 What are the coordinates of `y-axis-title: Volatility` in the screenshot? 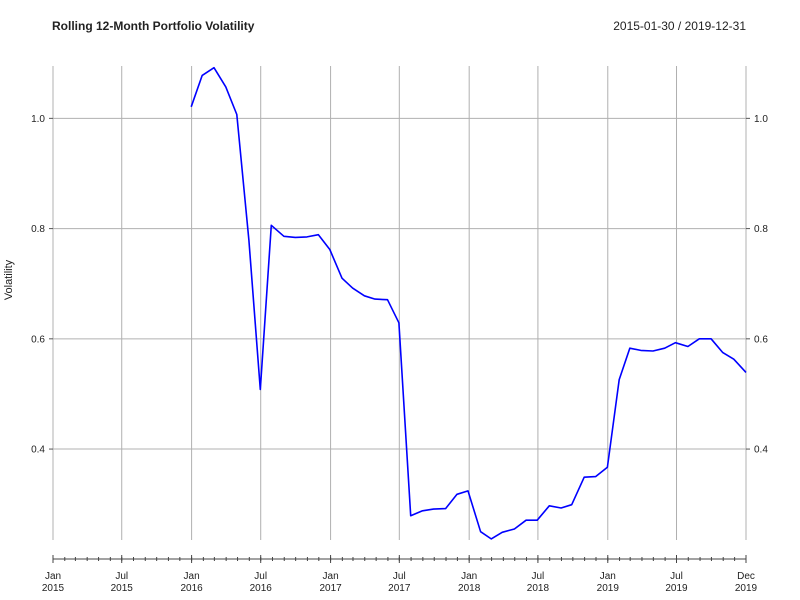 It's located at (9, 279).